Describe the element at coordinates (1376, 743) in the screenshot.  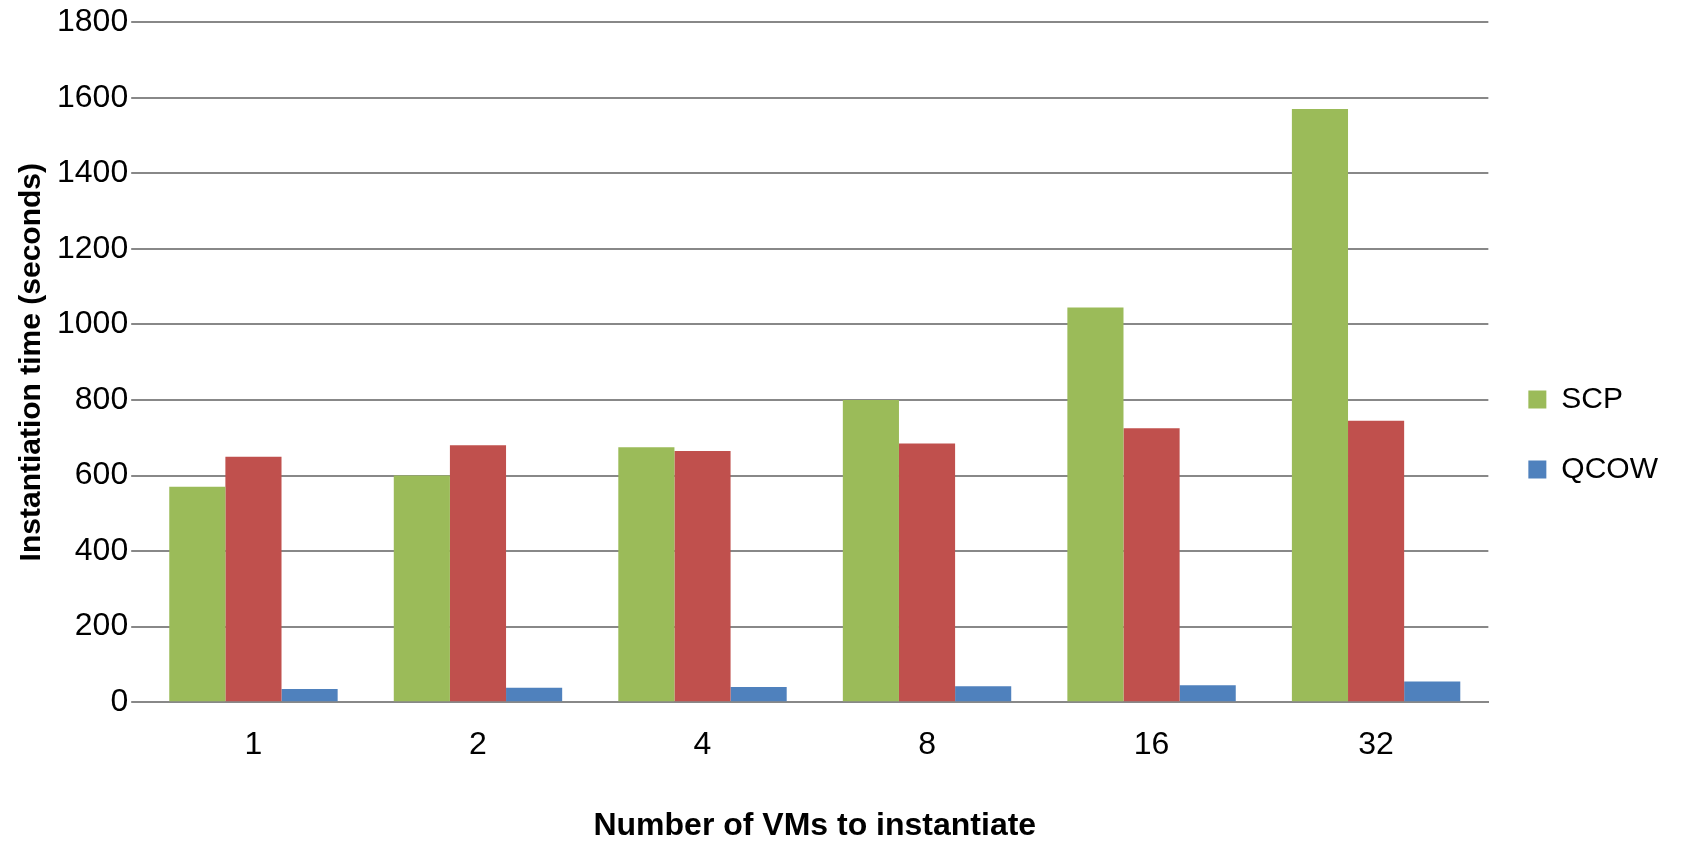
I see `x-tick-label: 32` at that location.